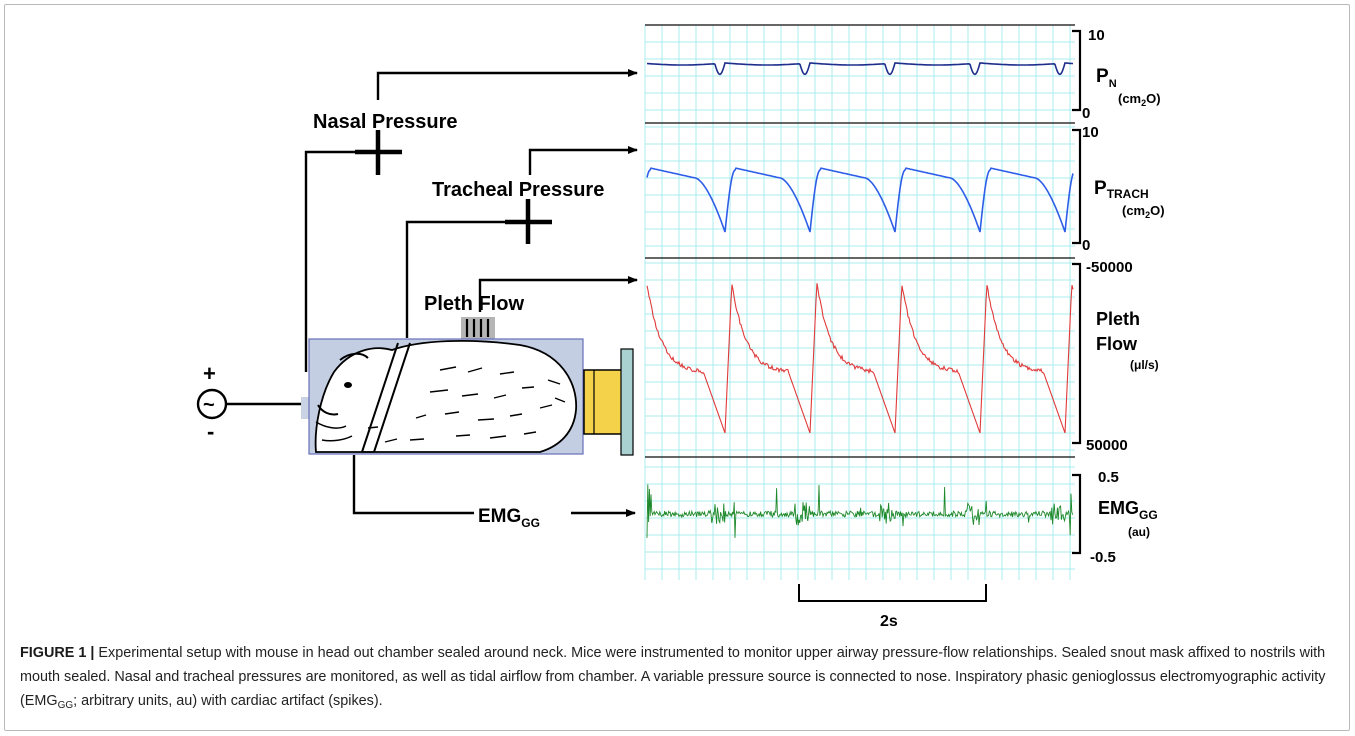 The height and width of the screenshot is (736, 1355). I want to click on pn-unit: (cm2O), so click(1139, 99).